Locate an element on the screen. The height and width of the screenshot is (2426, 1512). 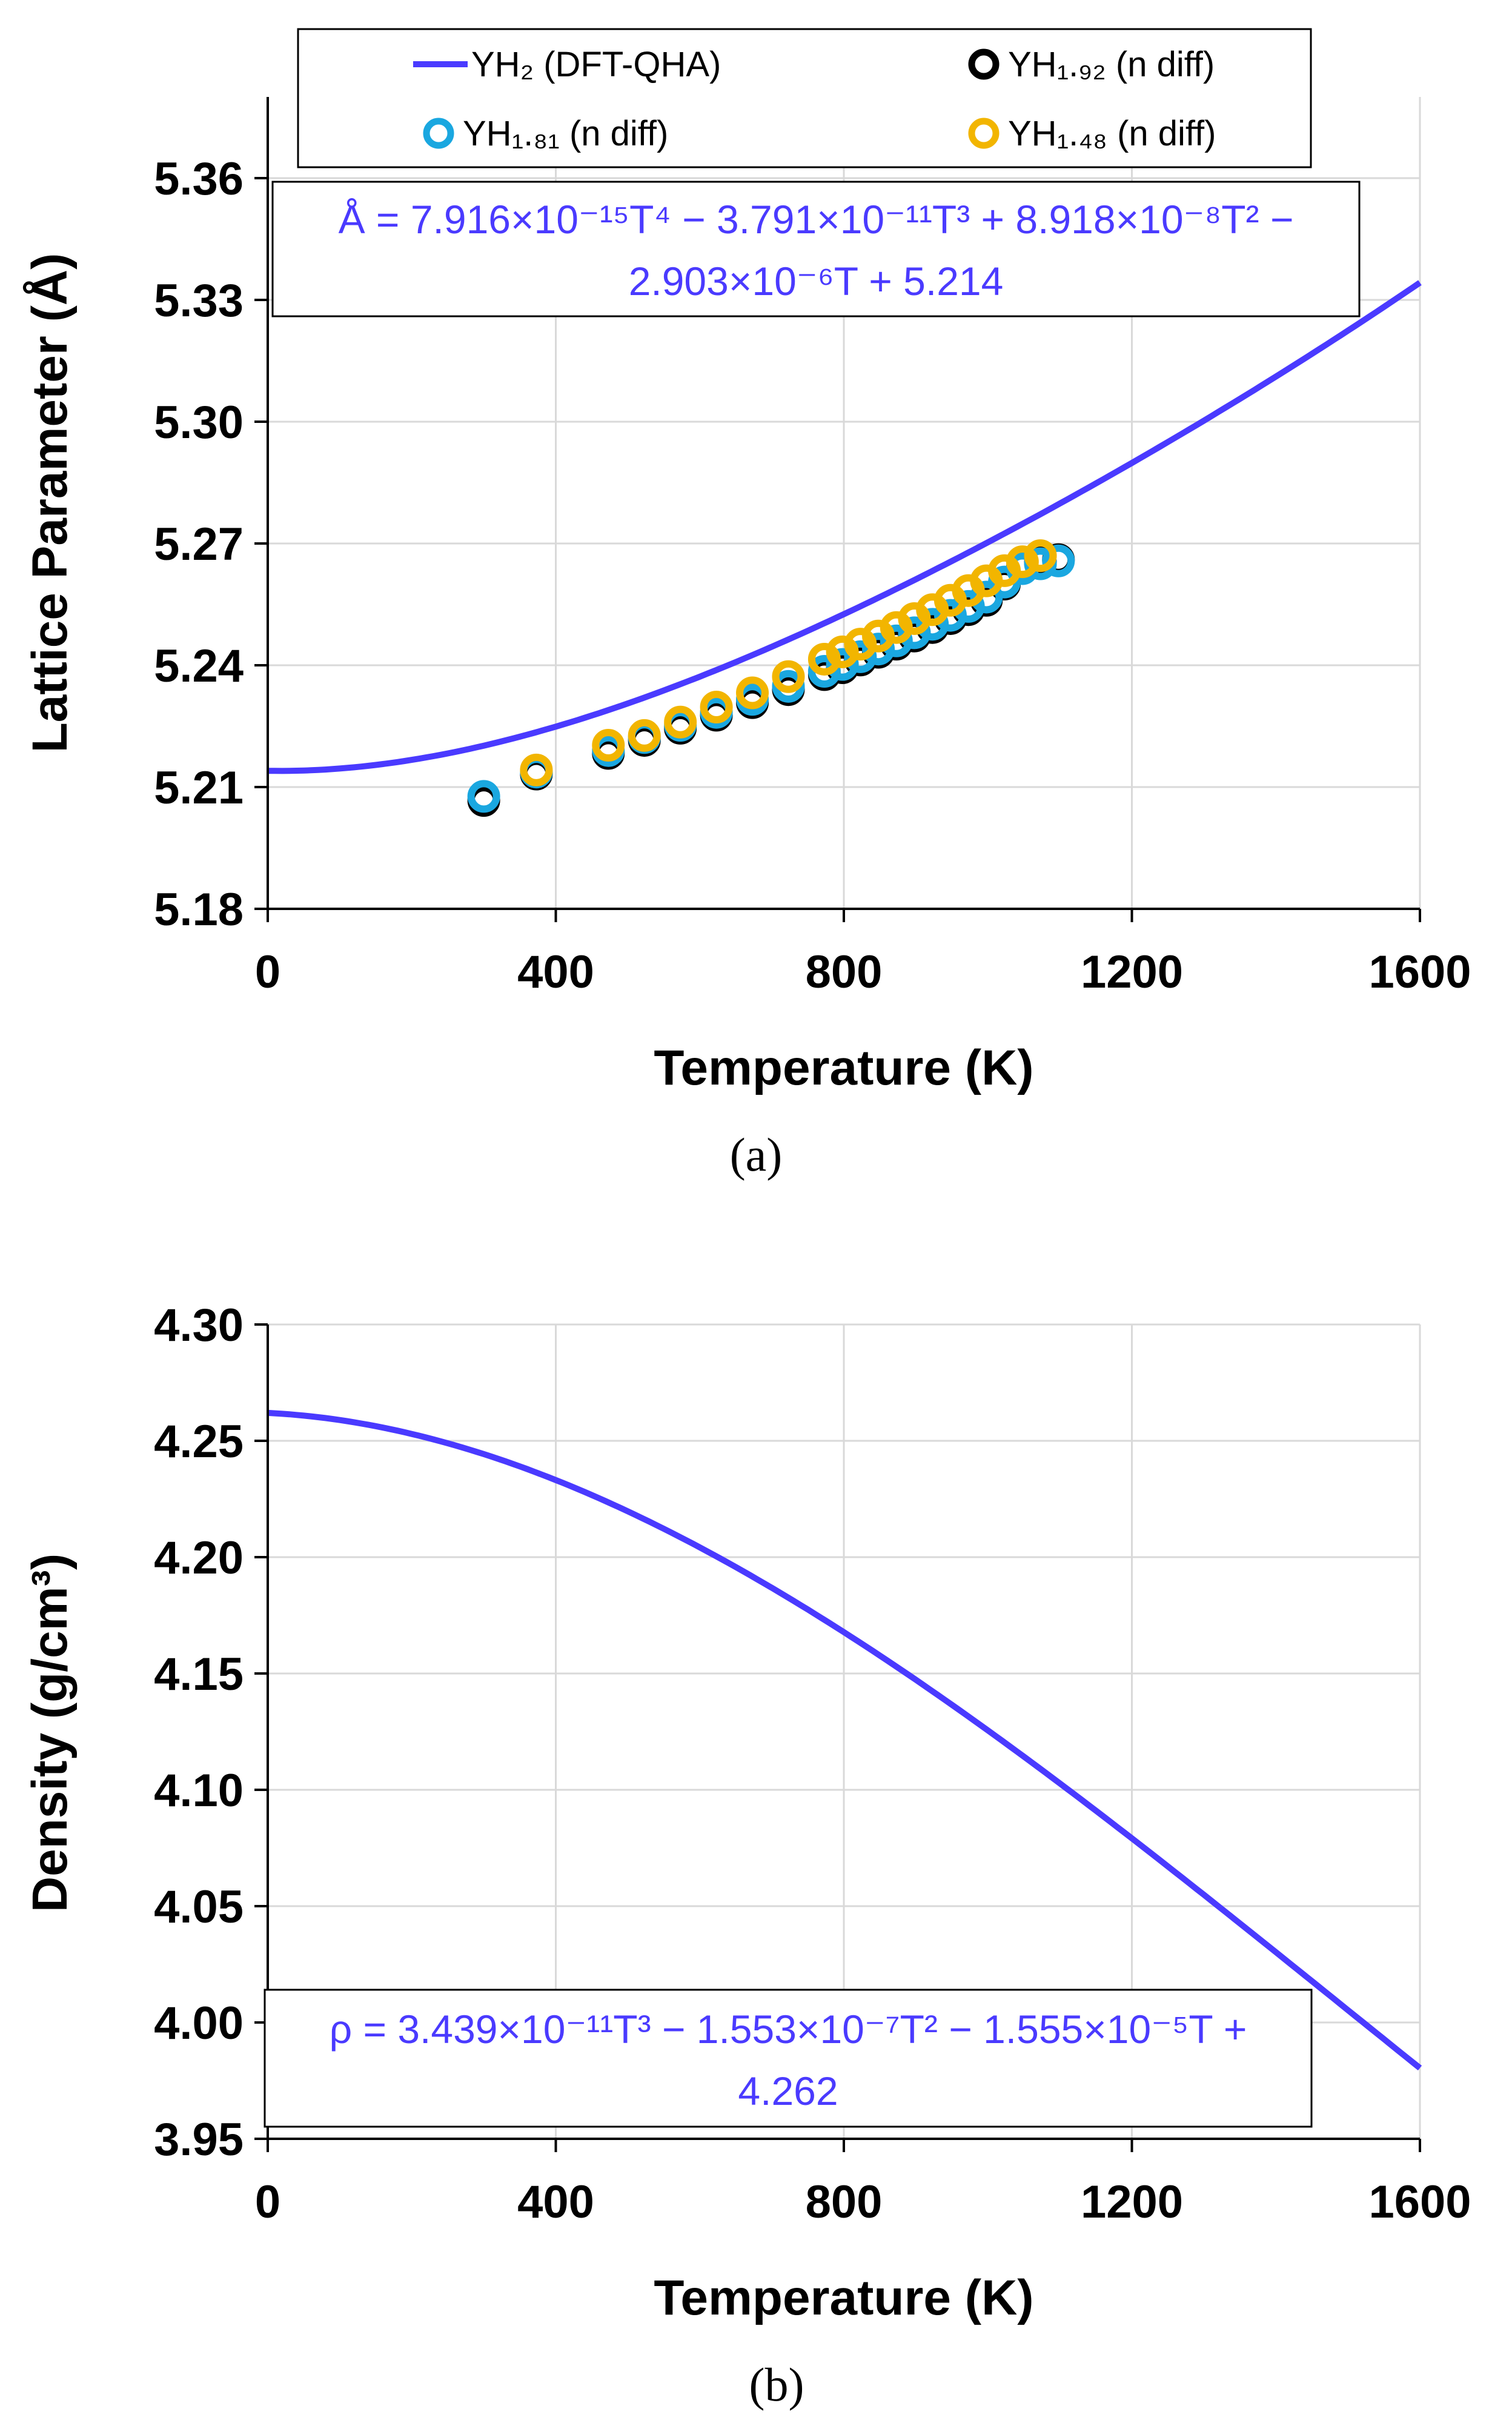
y-ticks-b: 3.95 4.00 4.05 4.10 4.15 4.20 4.25 4.30 is located at coordinates (211, 1732).